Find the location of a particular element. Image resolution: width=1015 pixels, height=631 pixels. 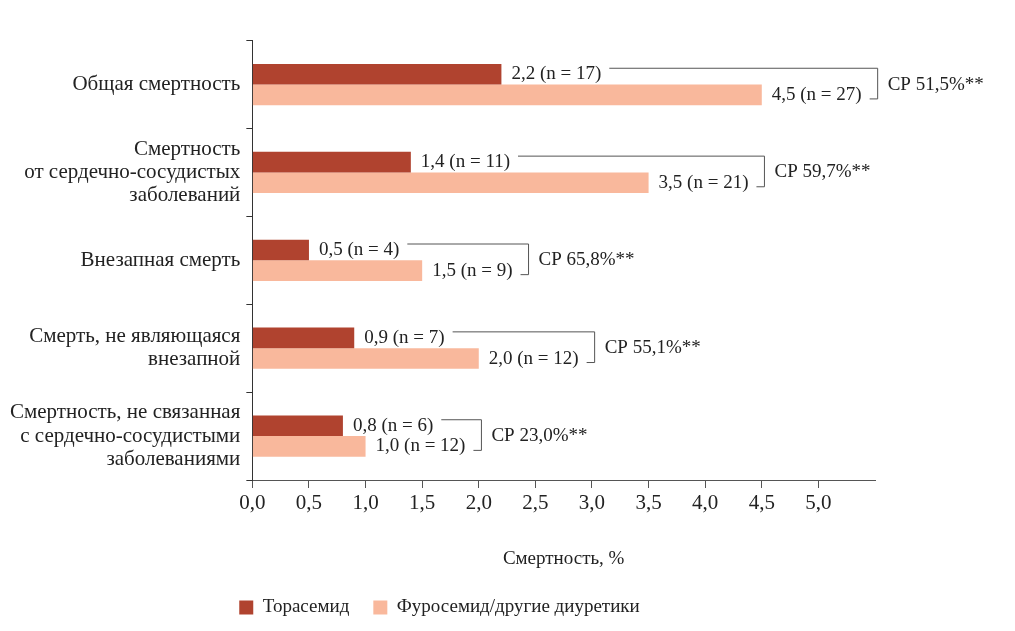

x-tick-label: 4,0 is located at coordinates (705, 502).